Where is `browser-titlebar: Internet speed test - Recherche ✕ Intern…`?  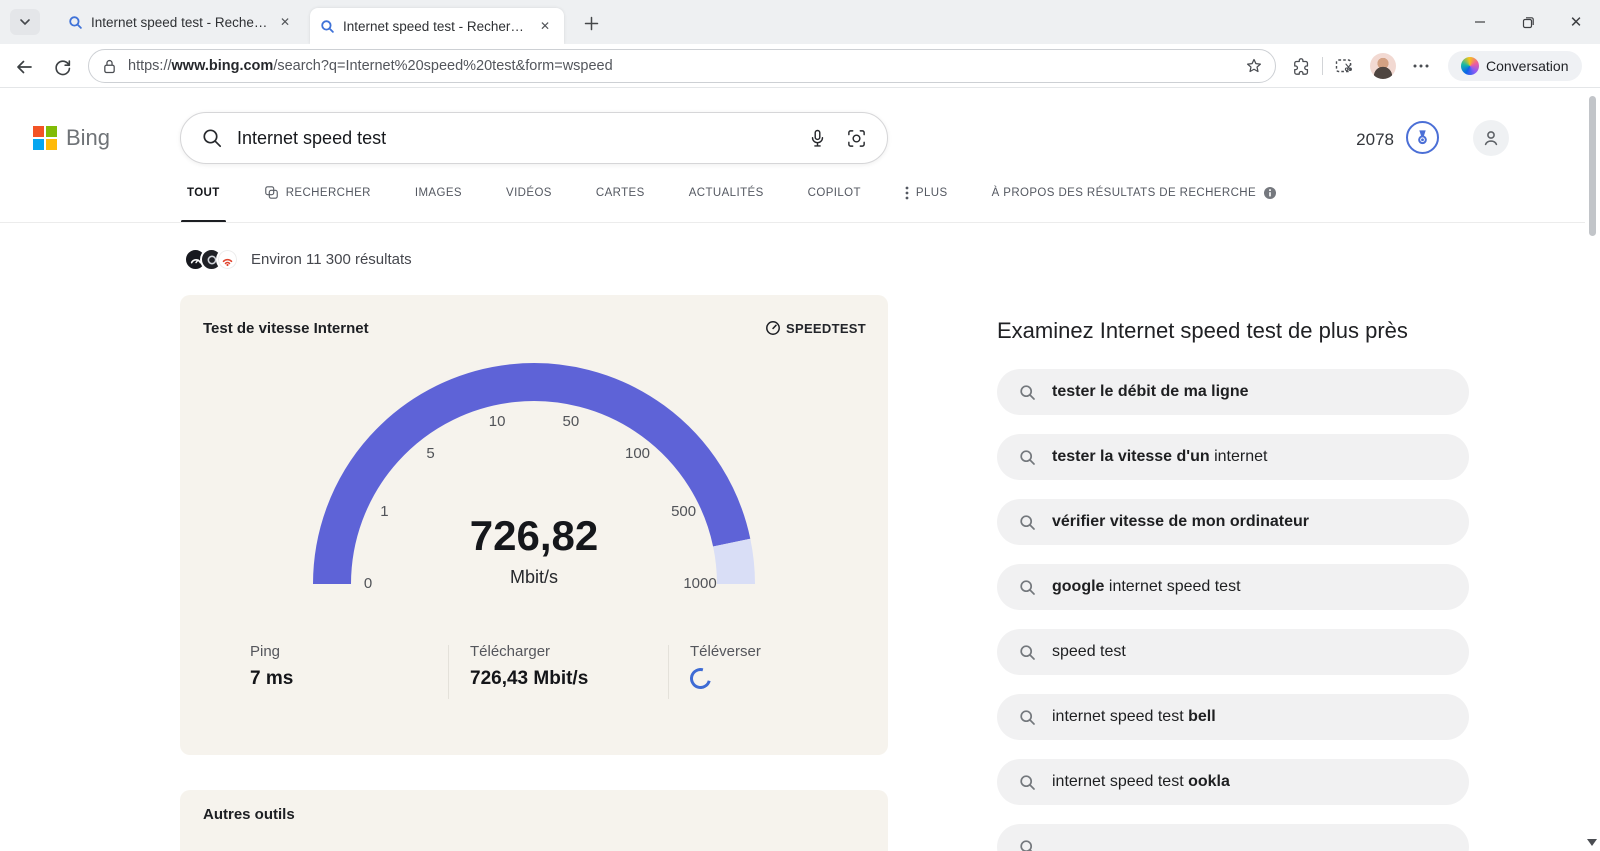
browser-titlebar: Internet speed test - Recherche ✕ Intern… is located at coordinates (800, 22).